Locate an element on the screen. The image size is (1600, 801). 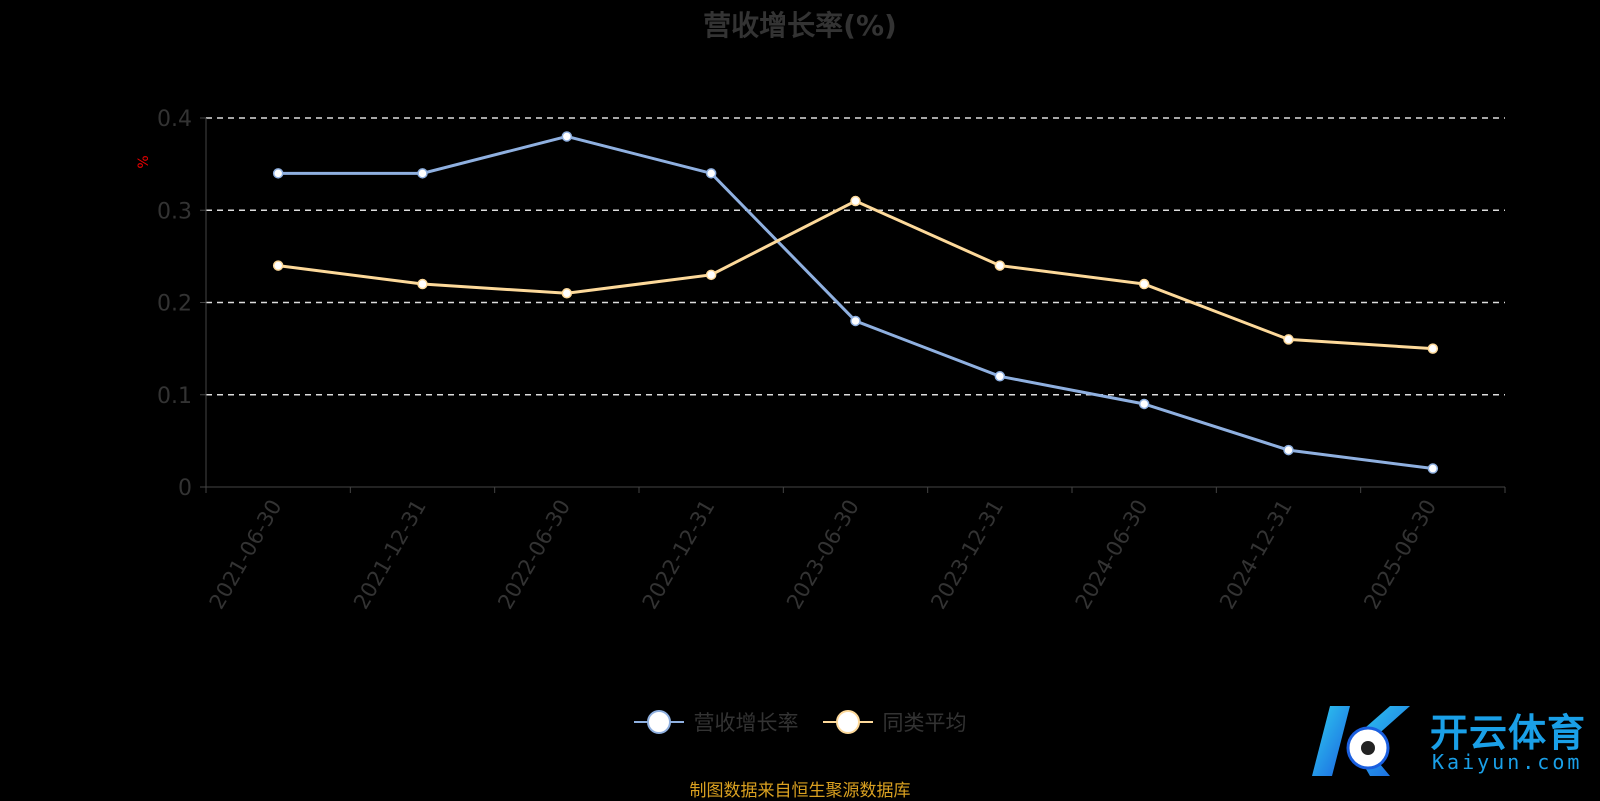
x-tick-label: 2021-12-31 is located at coordinates (390, 555).